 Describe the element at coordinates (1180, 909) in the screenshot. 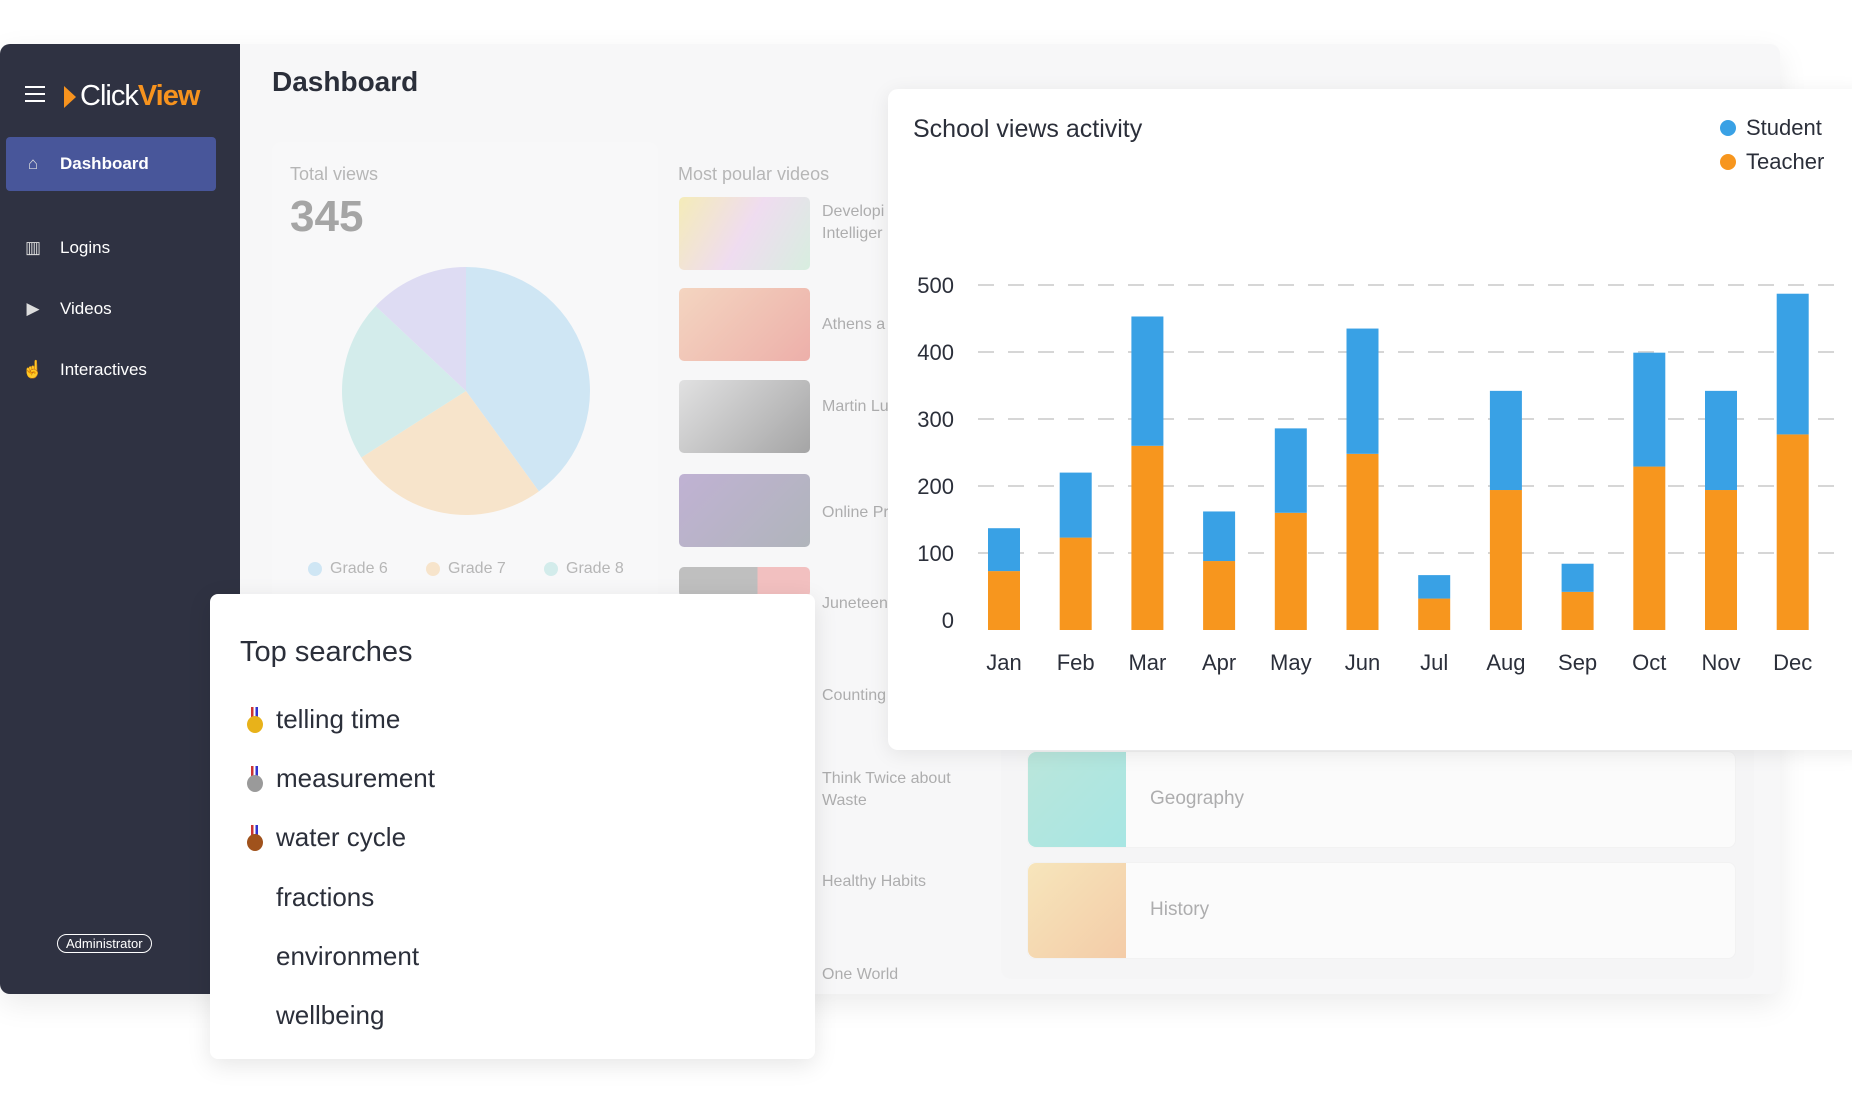

I see `subject-label: History` at that location.